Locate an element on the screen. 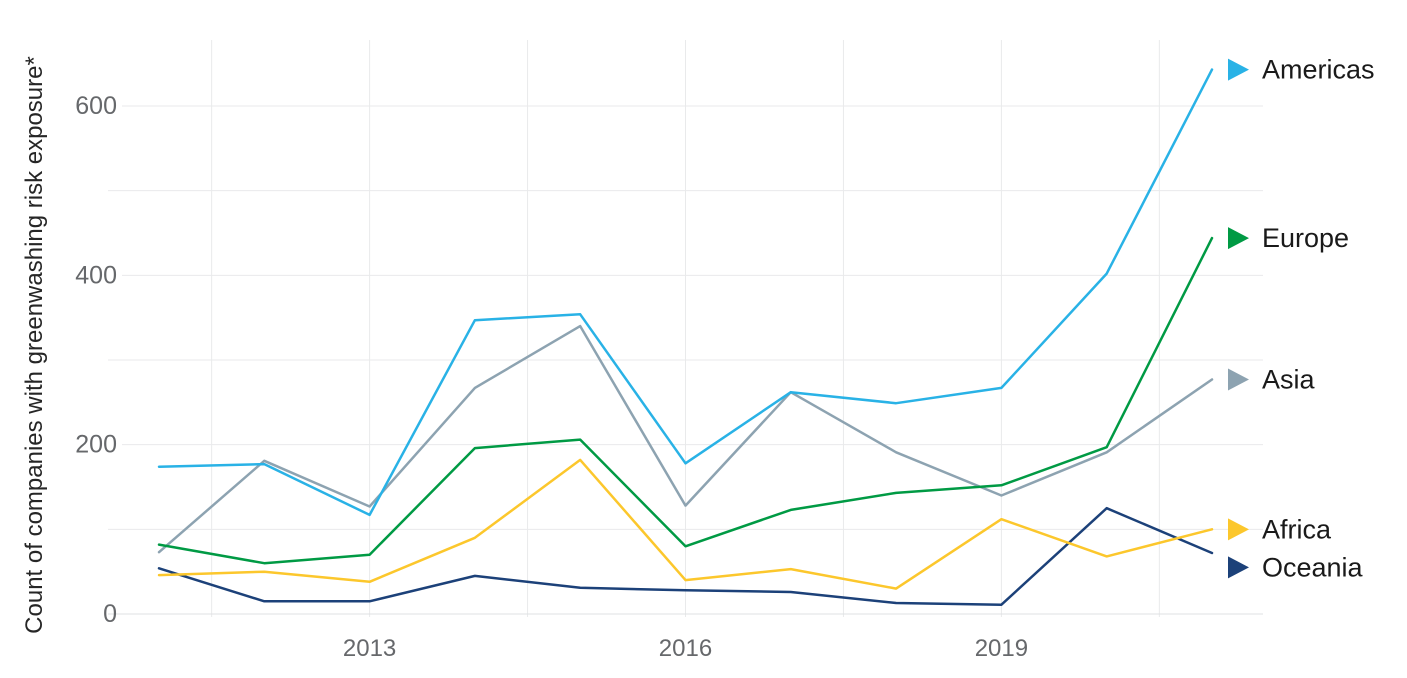 This screenshot has height=678, width=1407. legend-marker-americas is located at coordinates (1238, 69).